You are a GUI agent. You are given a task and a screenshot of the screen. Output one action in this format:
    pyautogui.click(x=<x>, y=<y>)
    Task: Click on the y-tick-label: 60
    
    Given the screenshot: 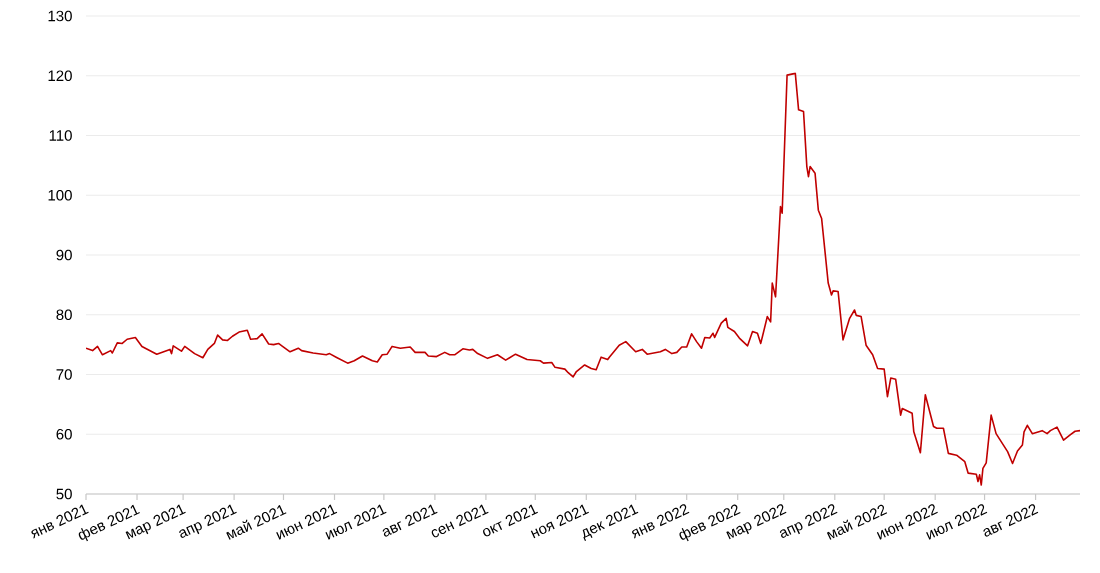 What is the action you would take?
    pyautogui.click(x=64, y=434)
    